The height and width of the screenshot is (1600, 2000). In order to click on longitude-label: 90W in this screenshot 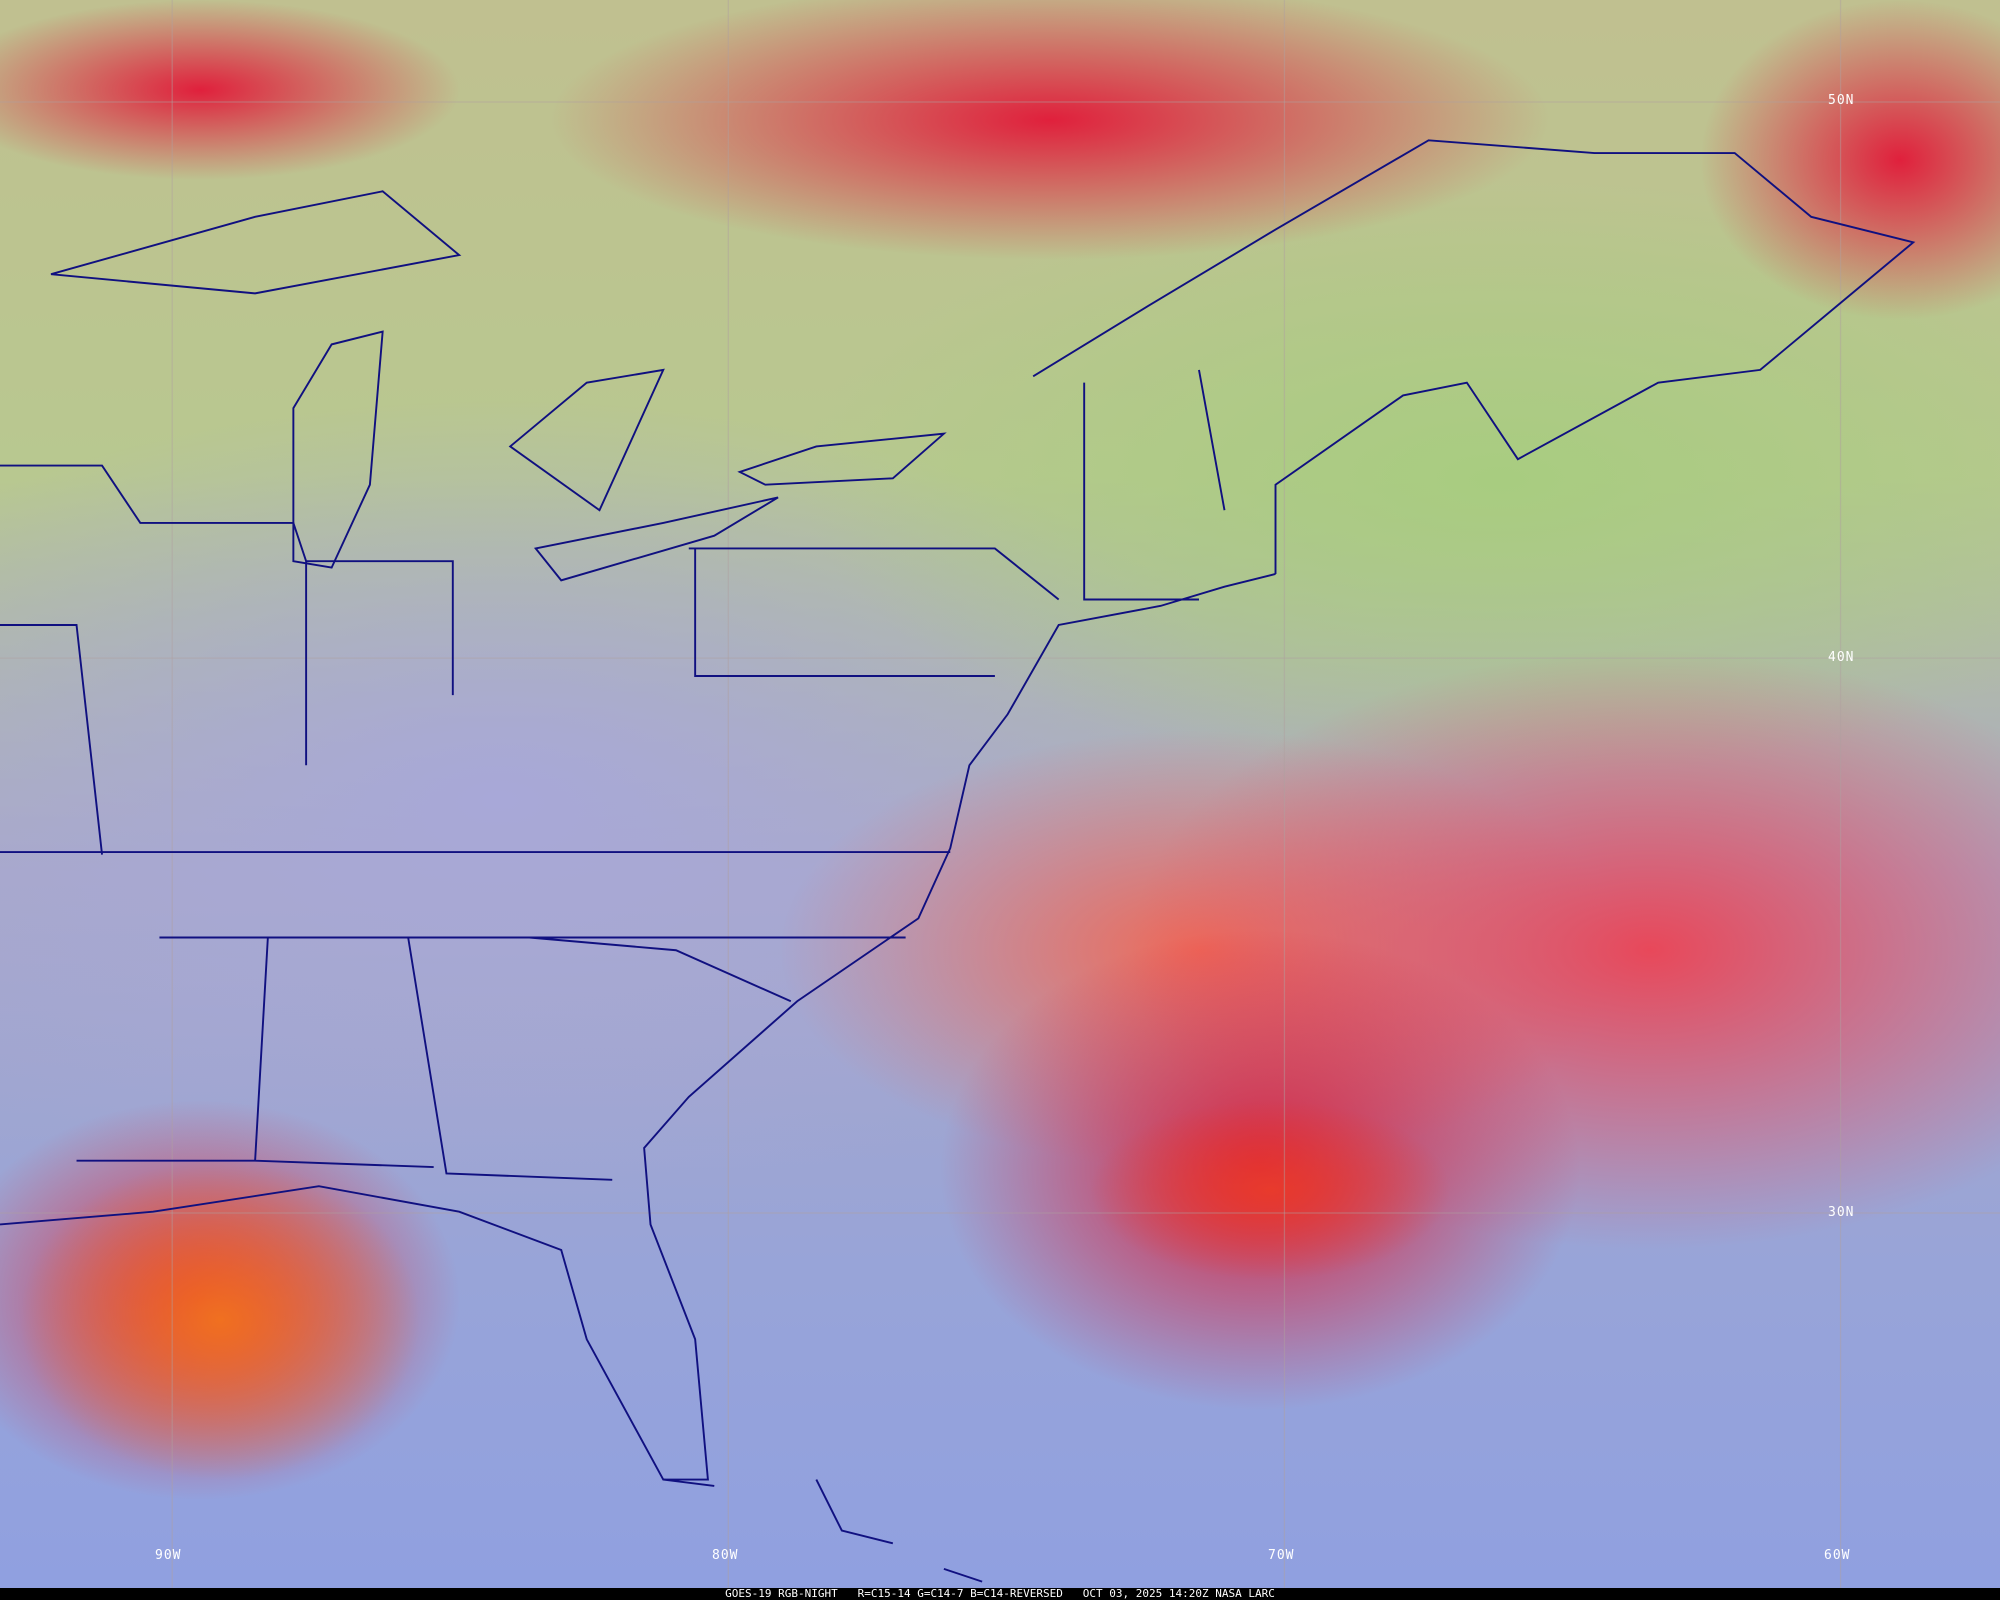, I will do `click(168, 1555)`.